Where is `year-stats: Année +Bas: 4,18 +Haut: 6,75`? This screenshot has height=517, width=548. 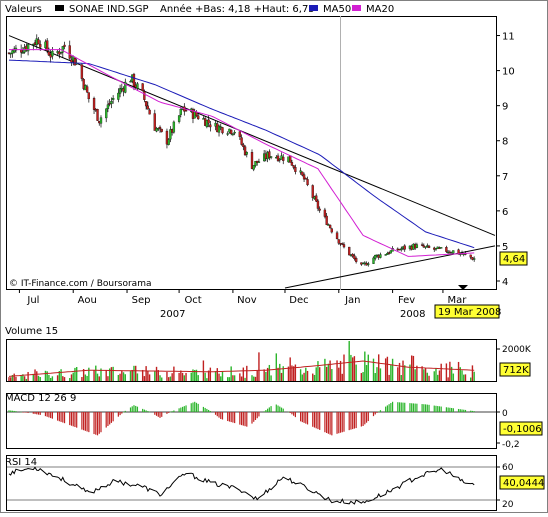
year-stats: Année +Bas: 4,18 +Haut: 6,75 is located at coordinates (237, 9).